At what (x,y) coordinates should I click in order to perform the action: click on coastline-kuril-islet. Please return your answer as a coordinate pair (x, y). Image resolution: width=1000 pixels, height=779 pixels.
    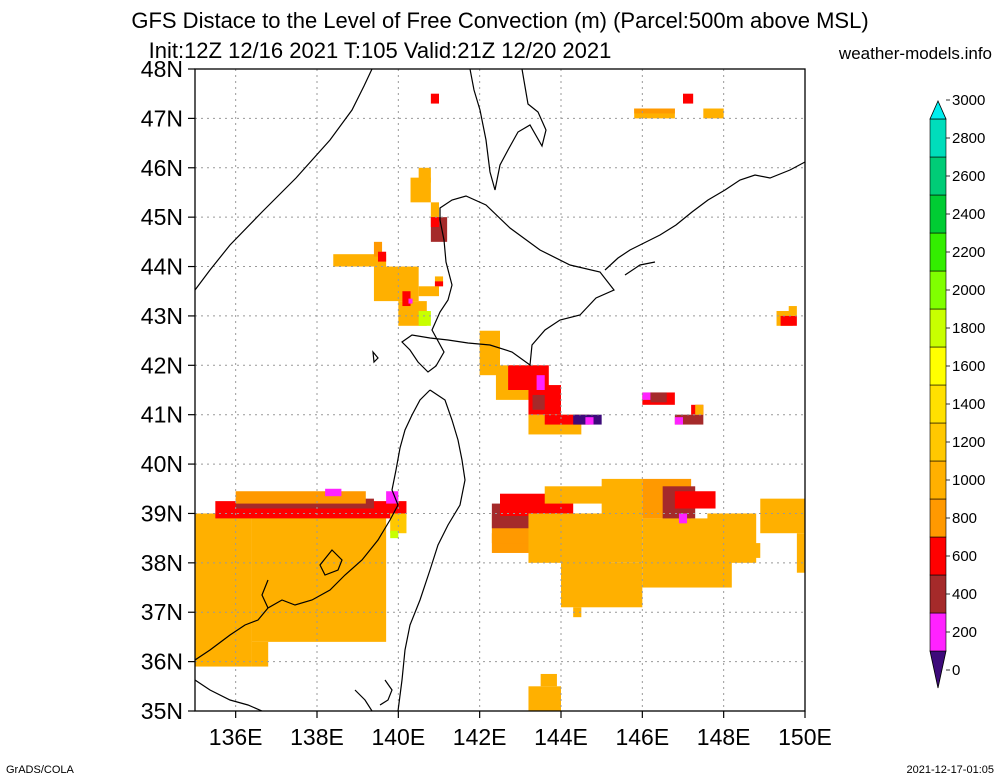
    Looking at the image, I should click on (640, 268).